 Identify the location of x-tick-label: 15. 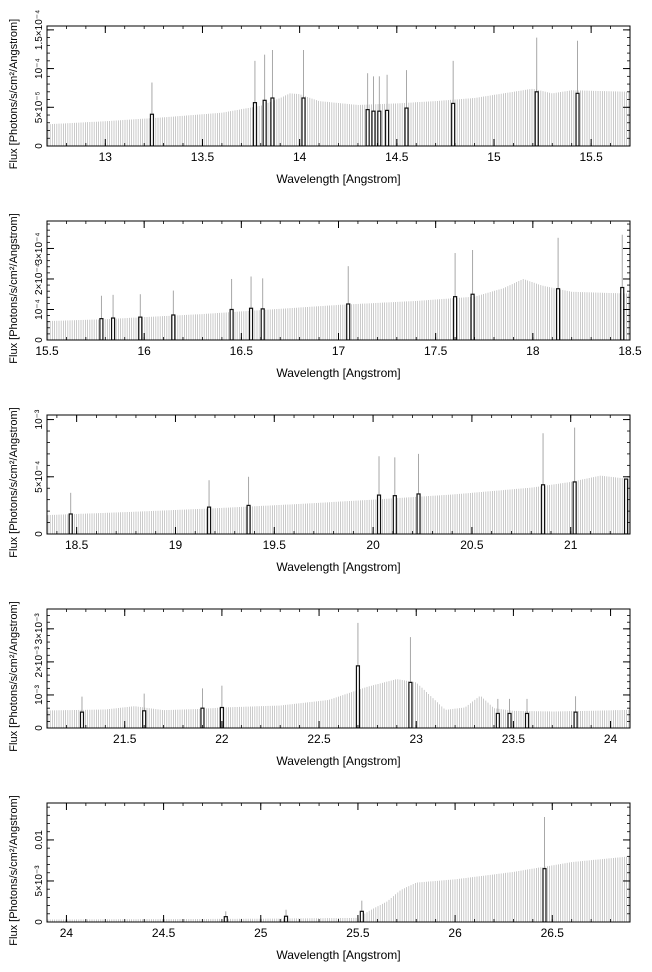
(494, 157).